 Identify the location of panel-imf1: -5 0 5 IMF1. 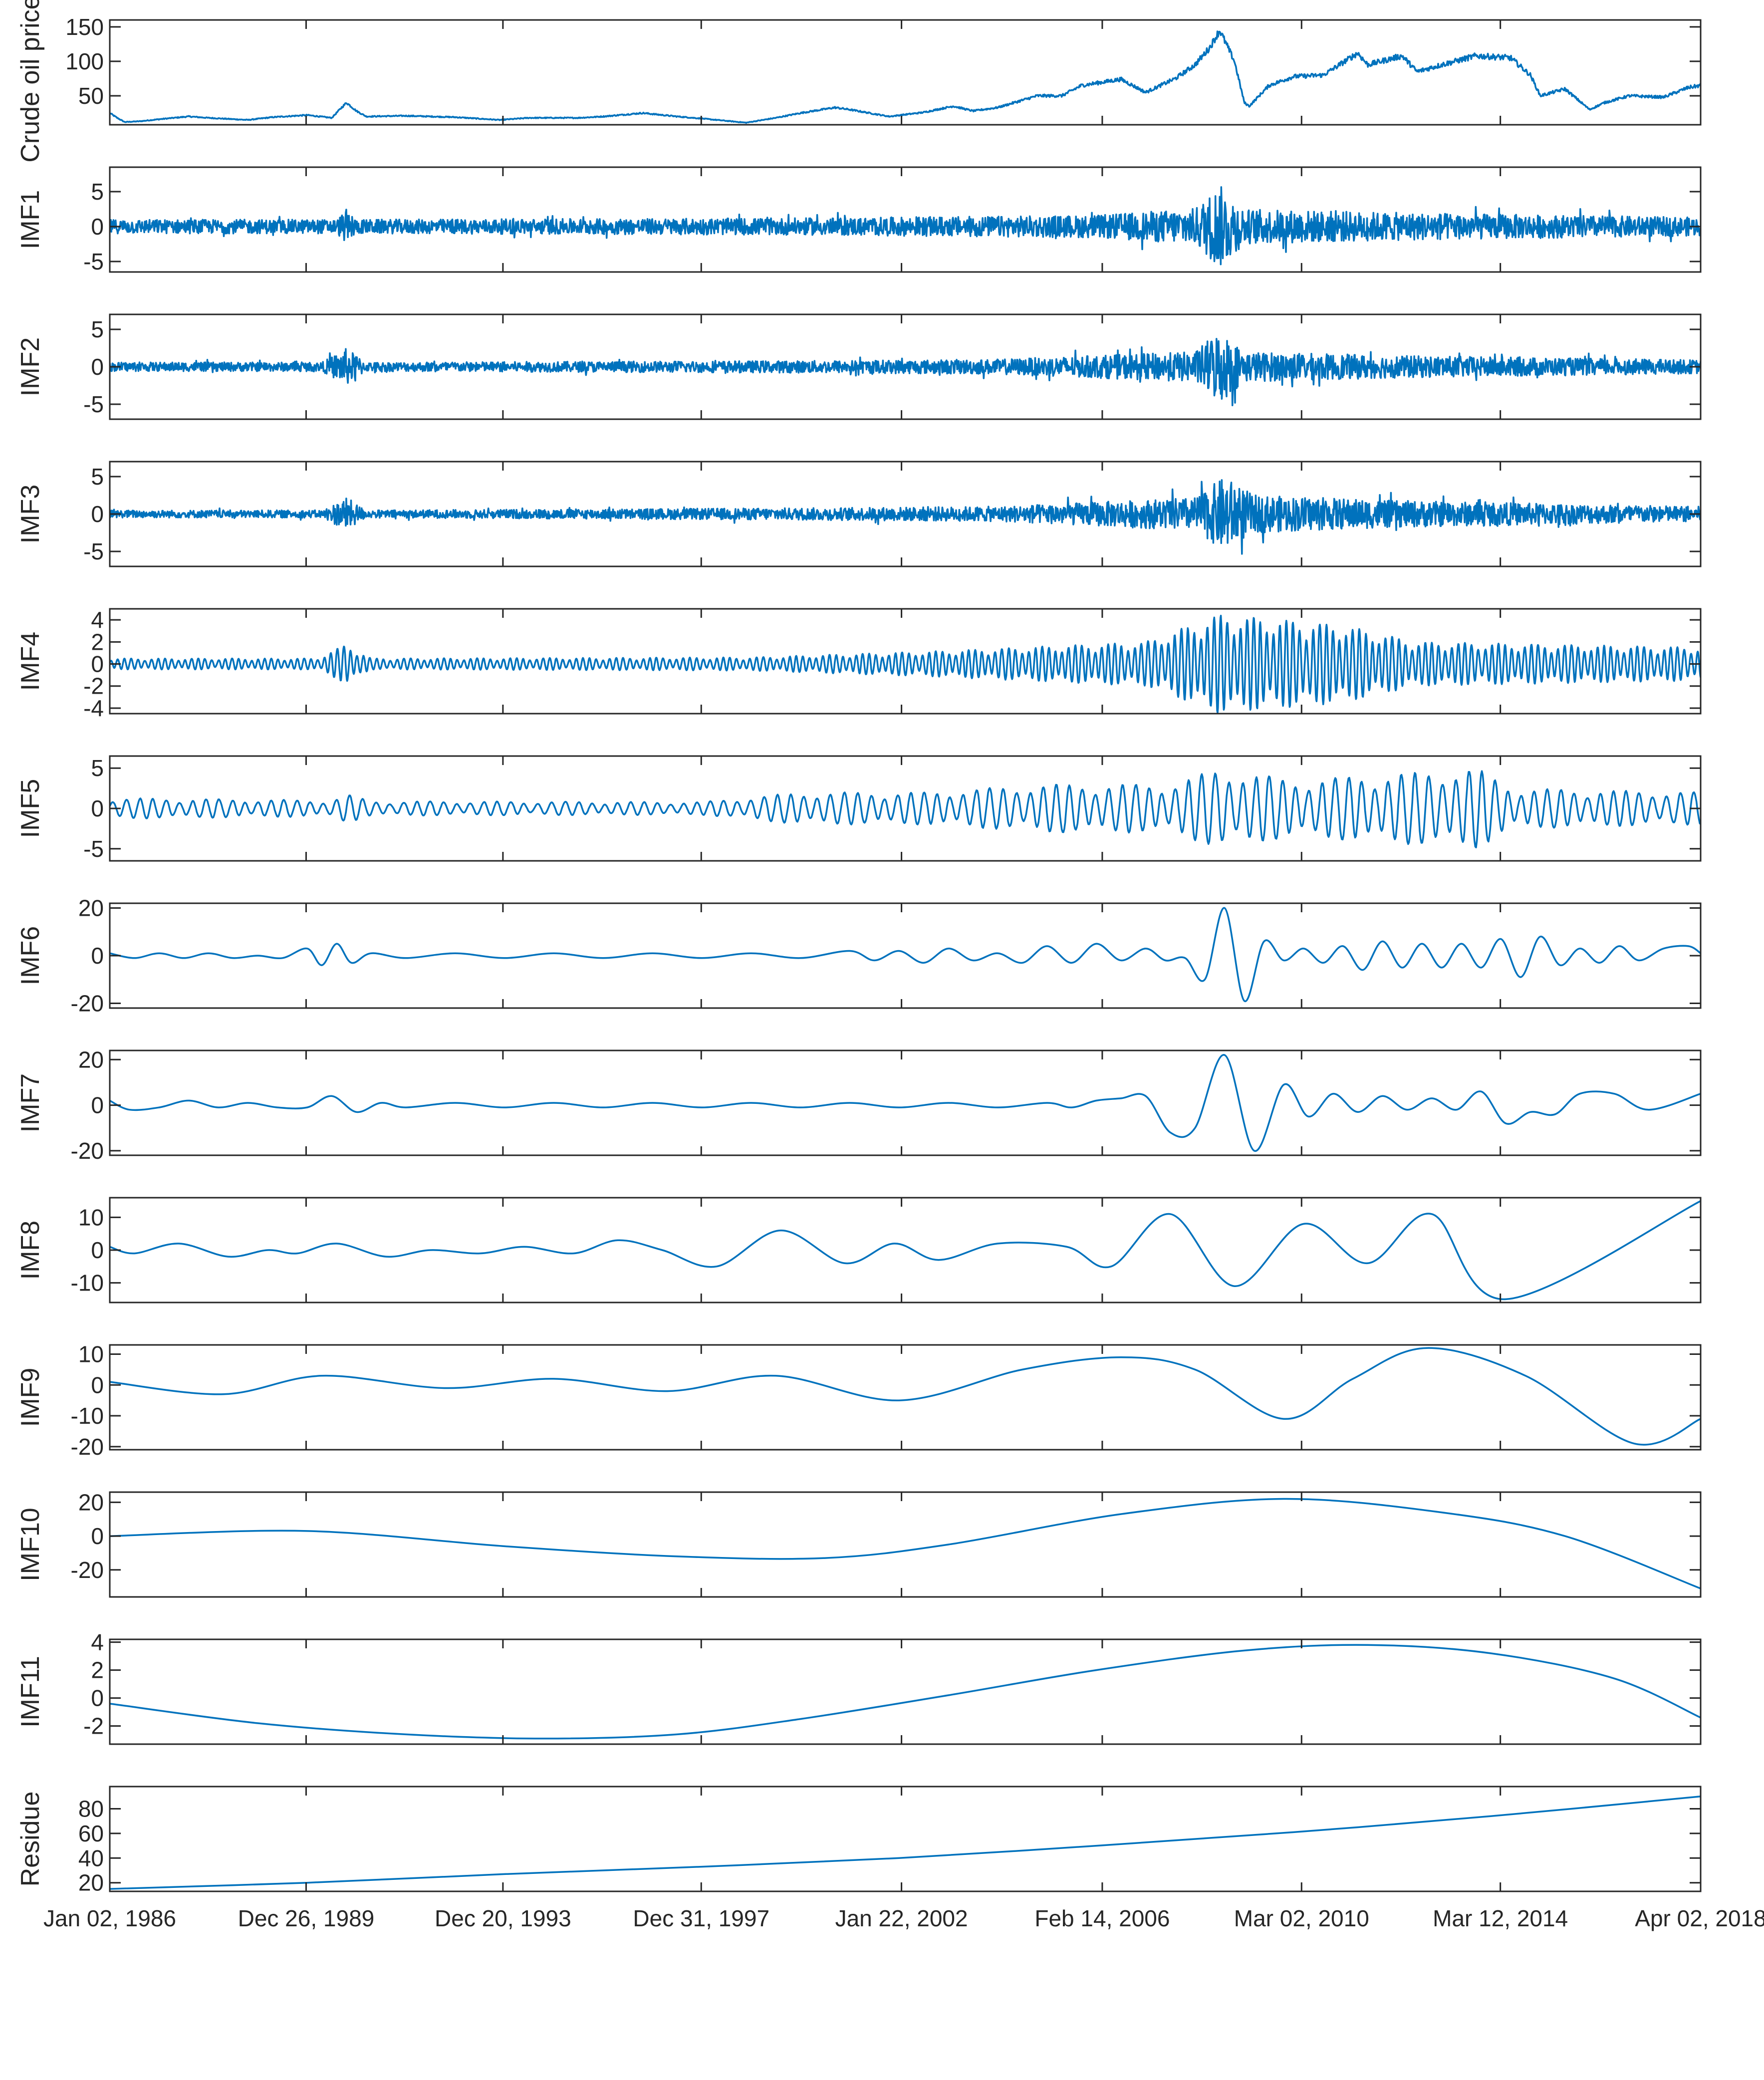
(859, 220).